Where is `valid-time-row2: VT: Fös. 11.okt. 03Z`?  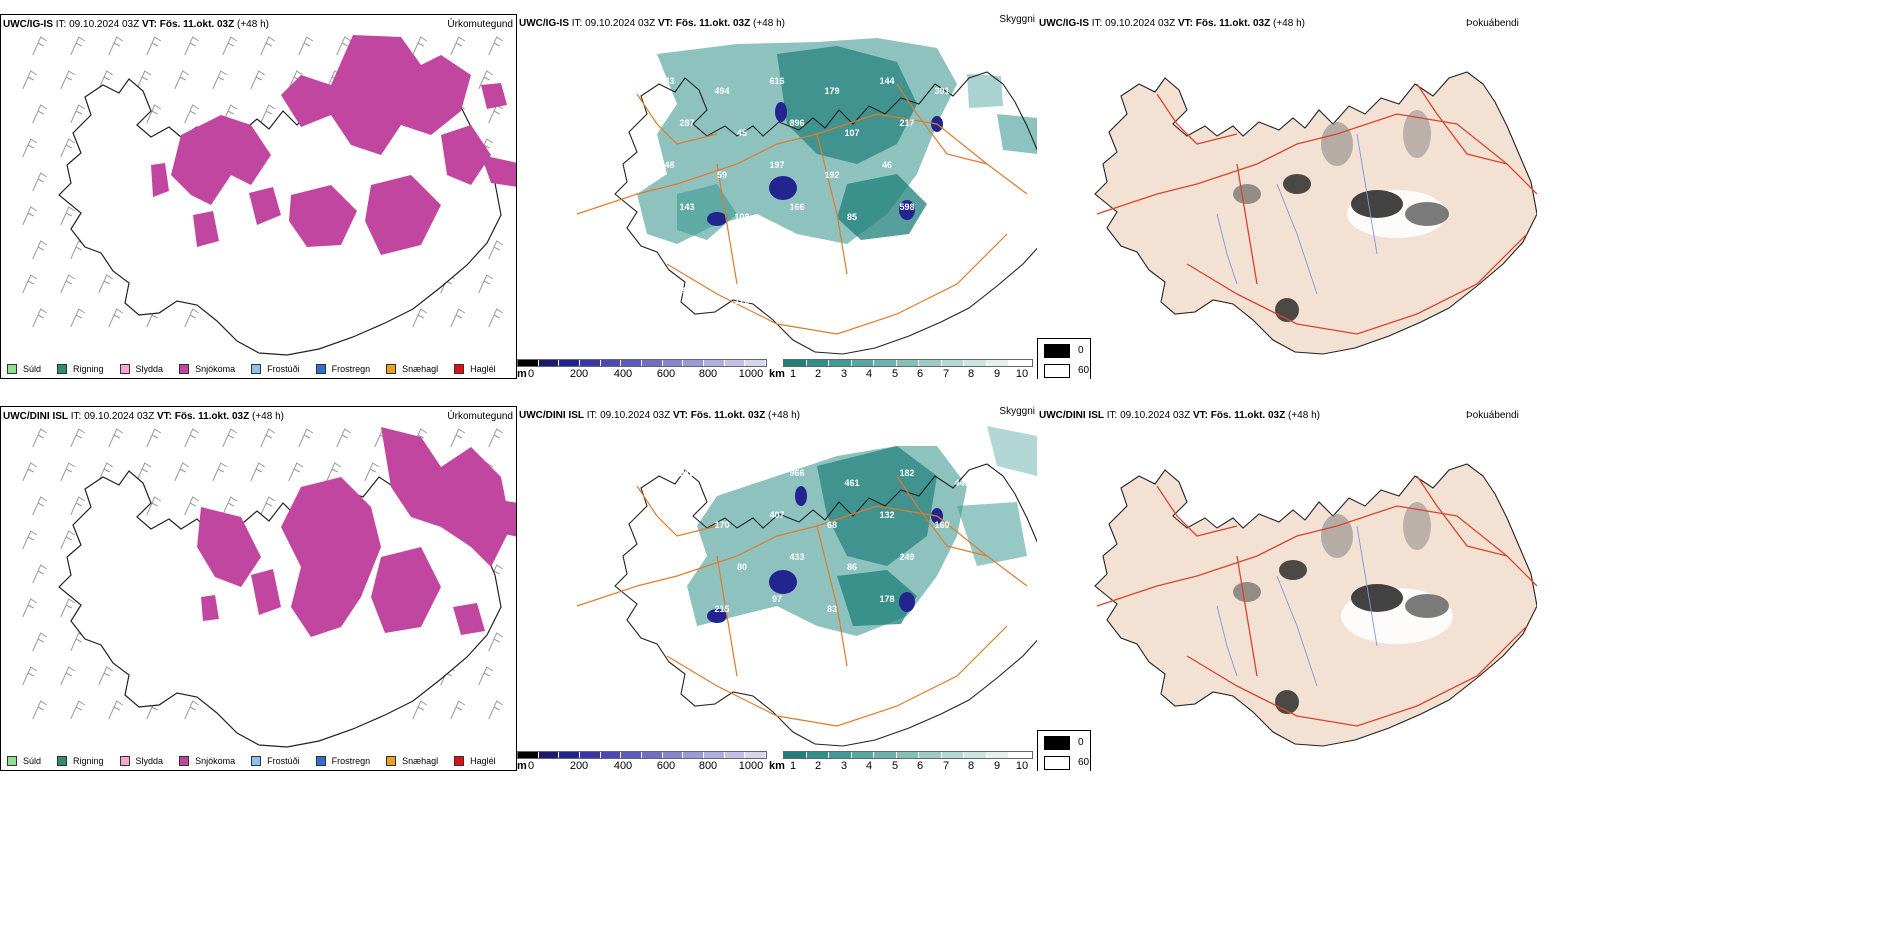
valid-time-row2: VT: Fös. 11.okt. 03Z is located at coordinates (203, 416).